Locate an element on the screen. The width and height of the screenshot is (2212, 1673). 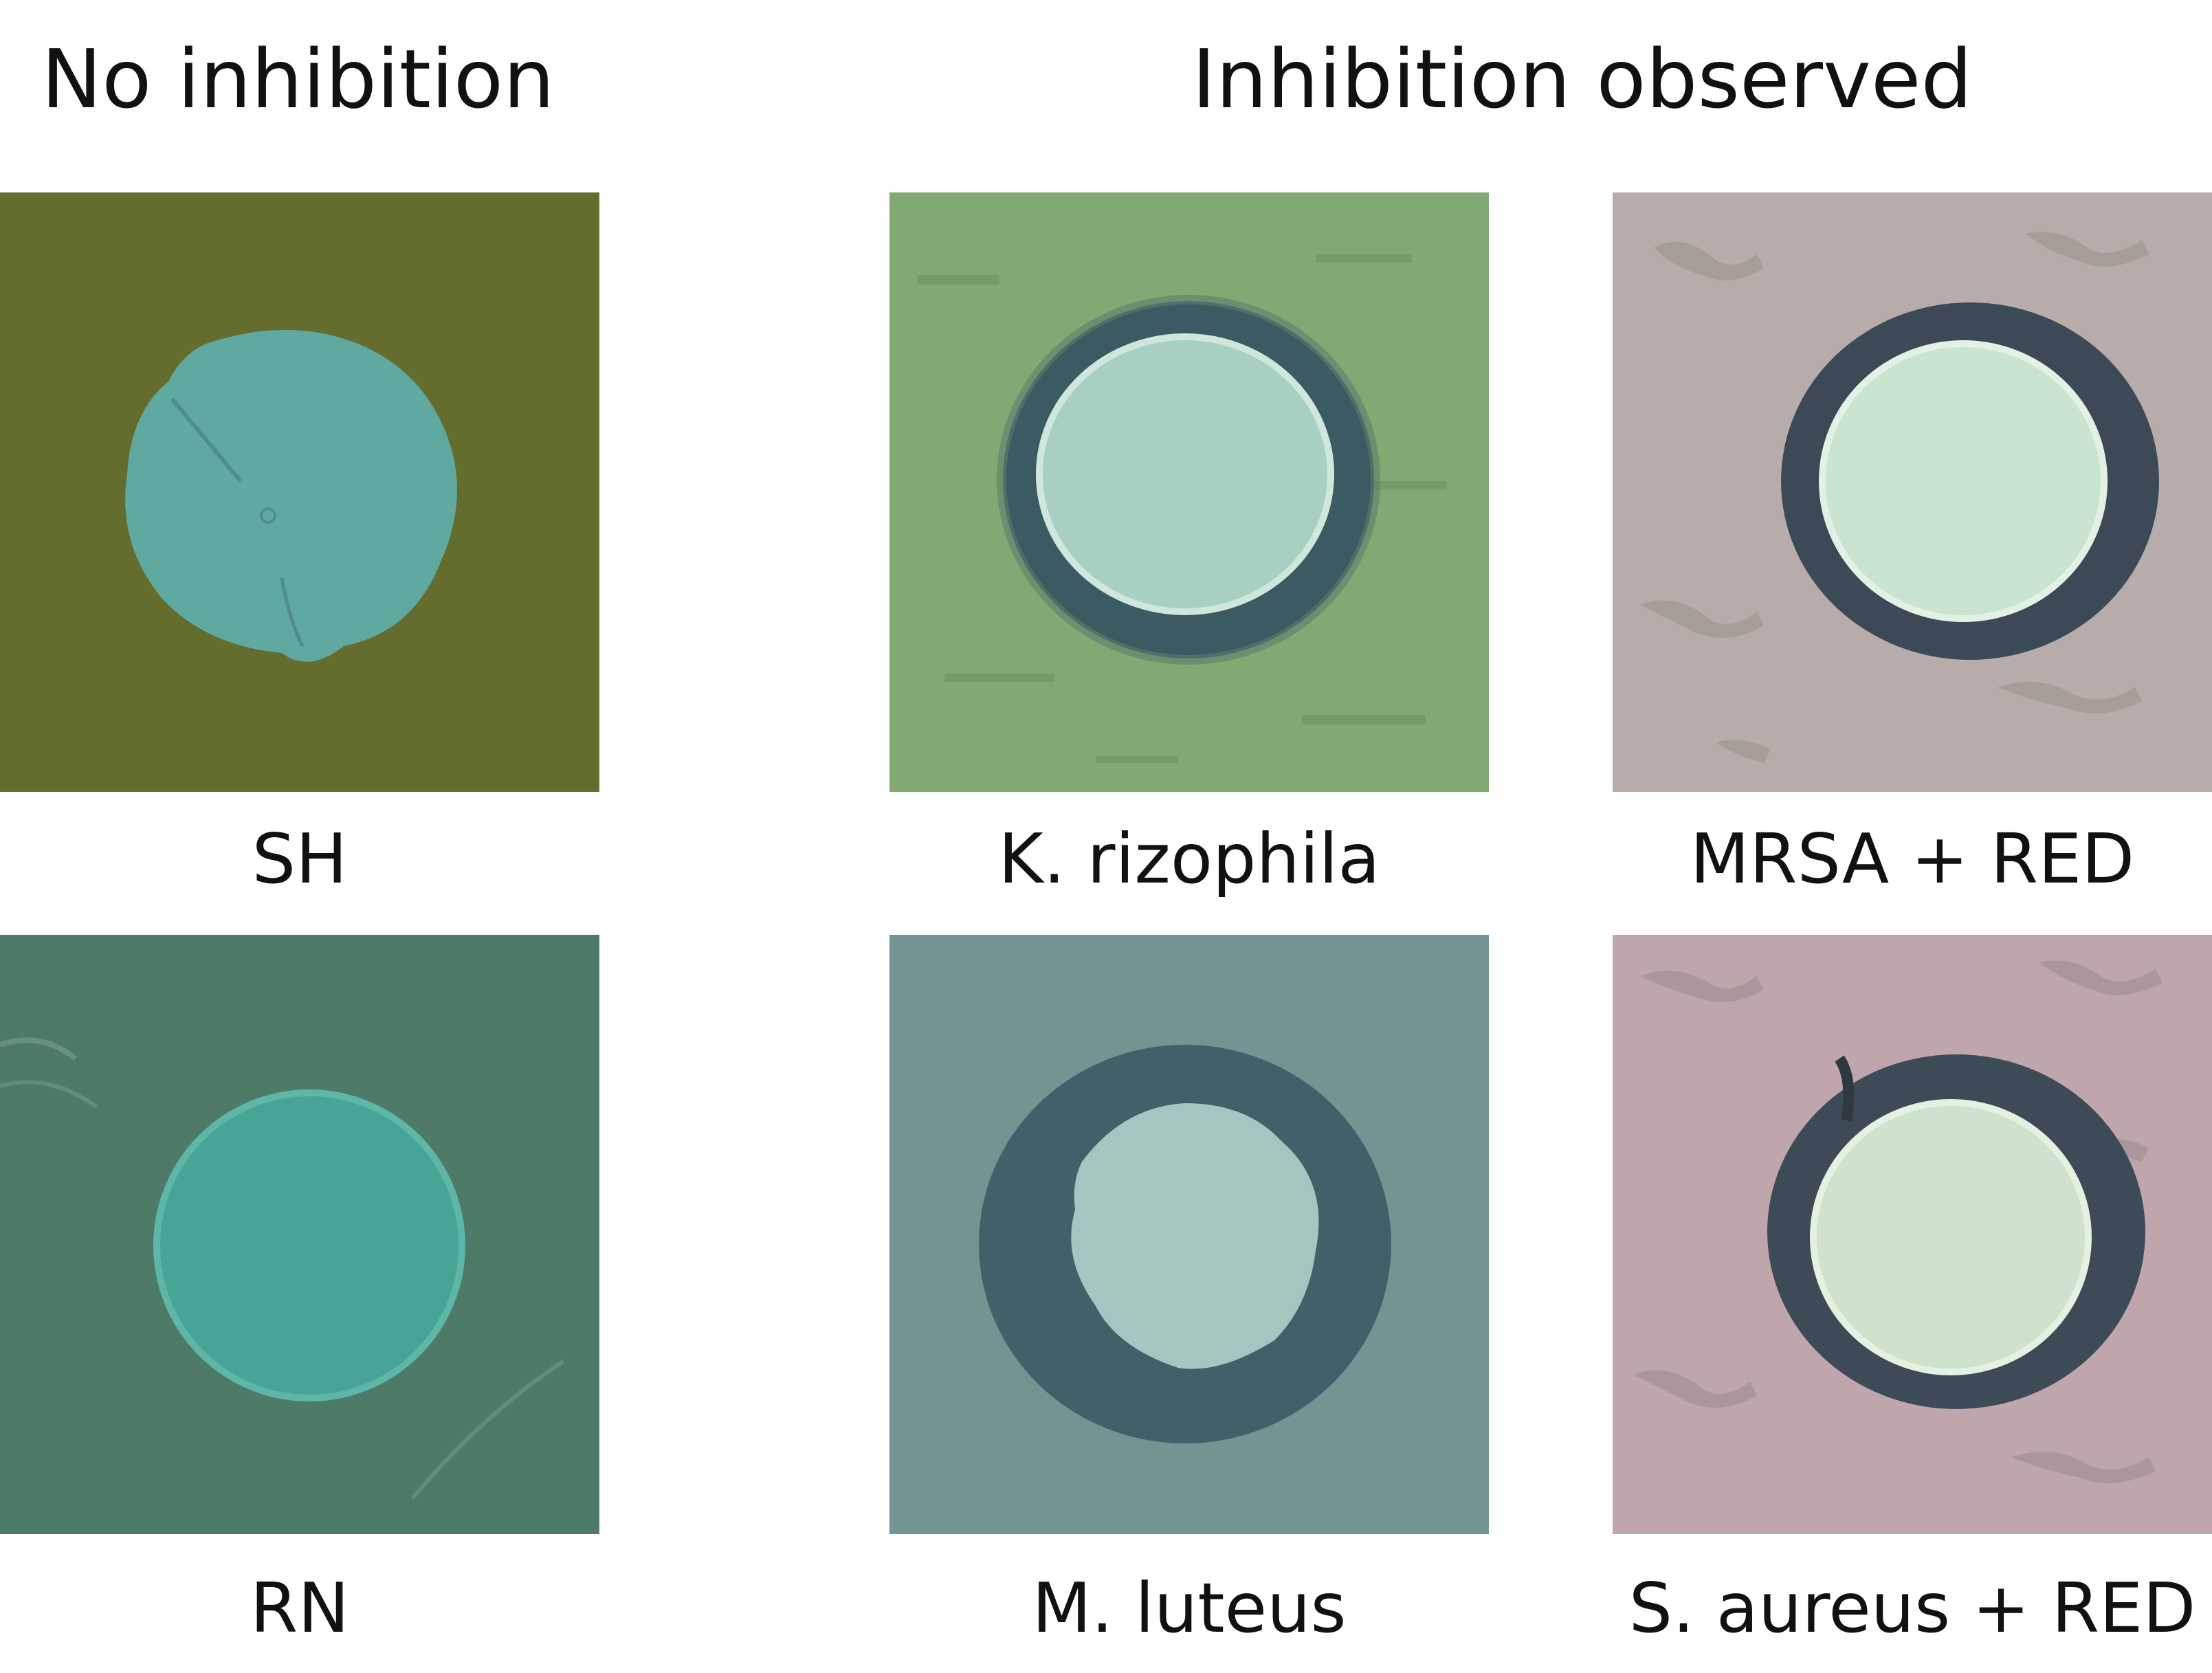
plate-rn-image is located at coordinates (299, 1234).